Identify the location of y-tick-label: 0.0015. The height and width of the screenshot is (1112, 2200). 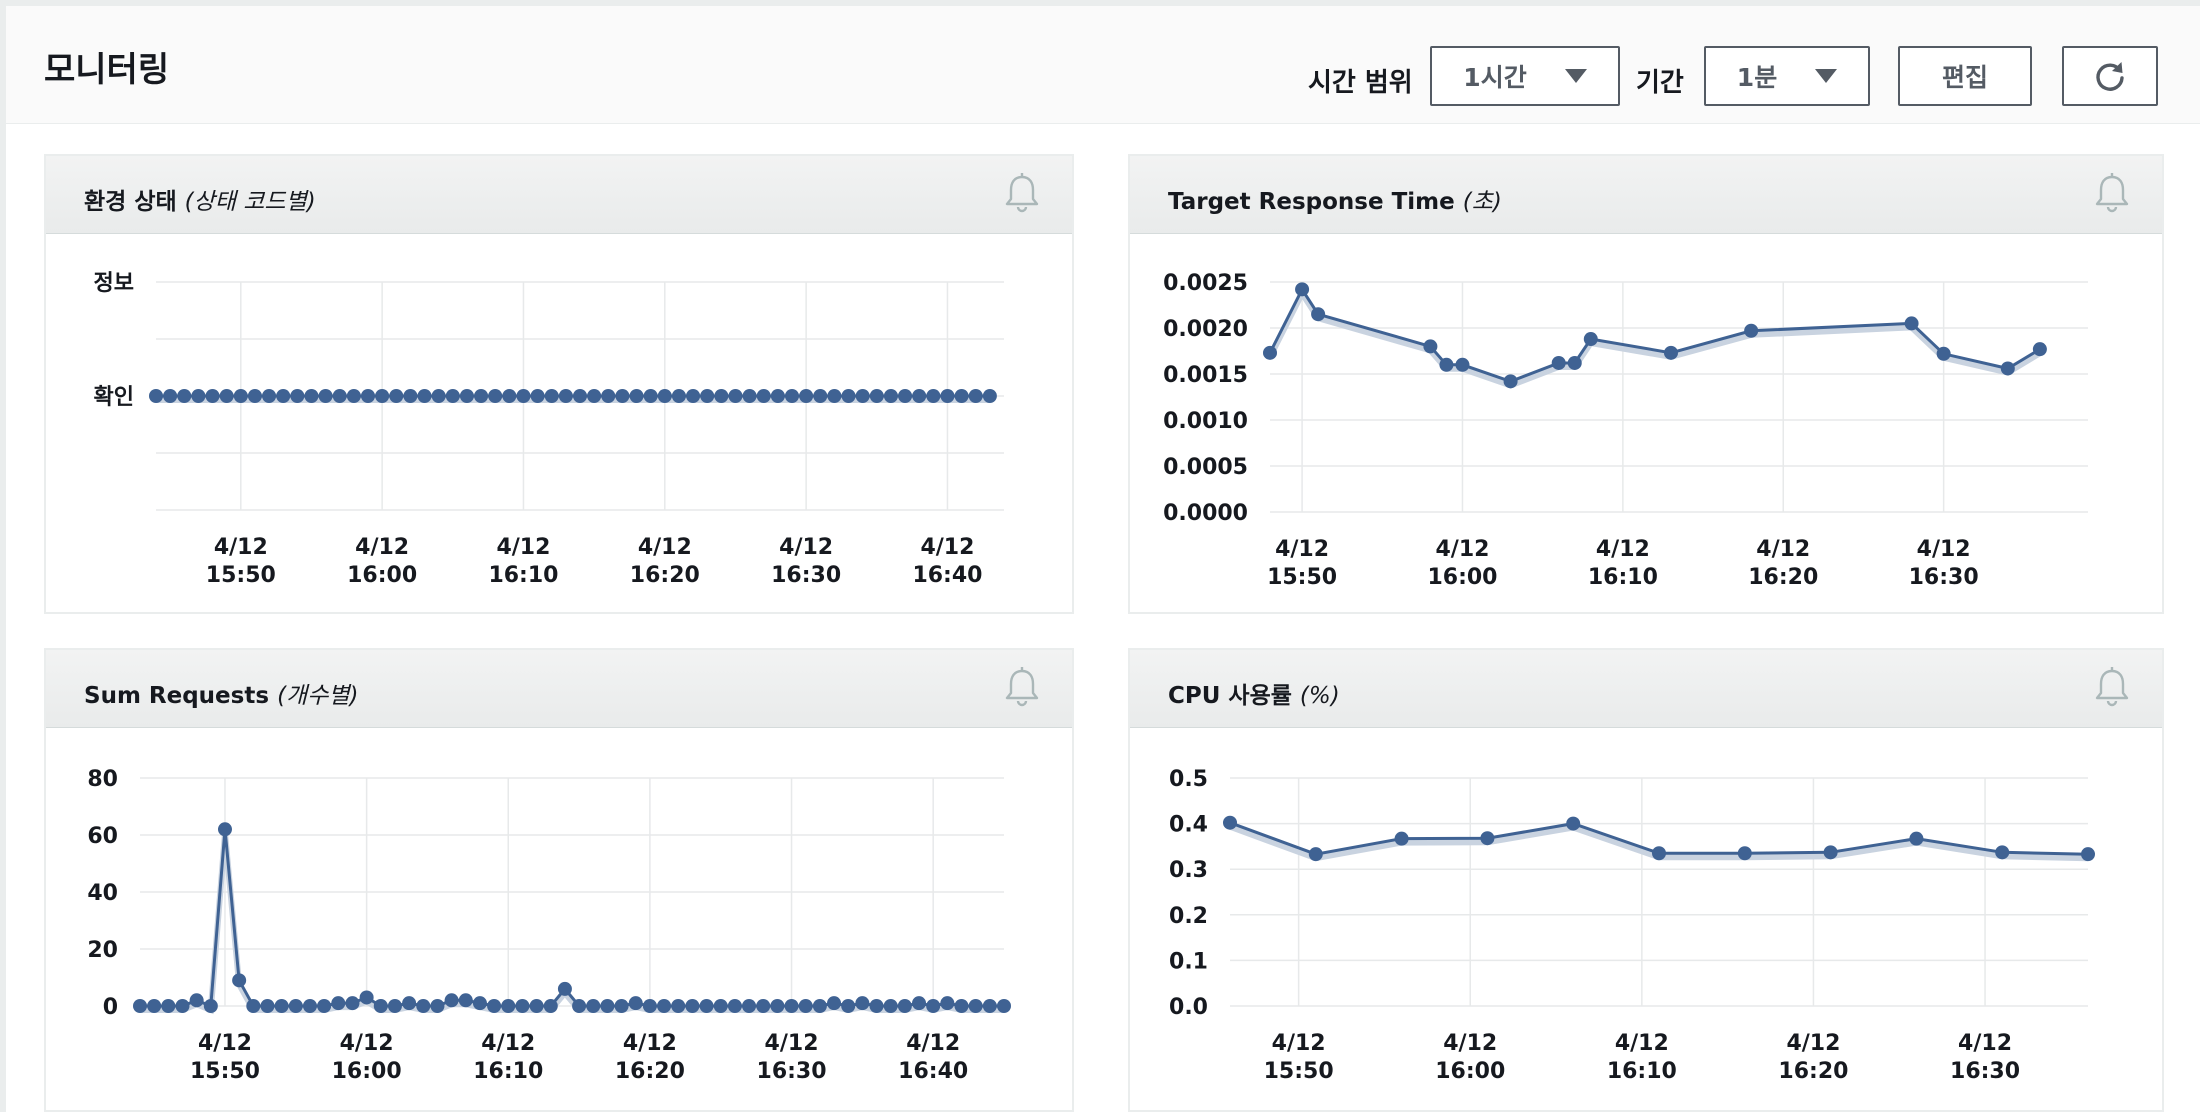
(1205, 375).